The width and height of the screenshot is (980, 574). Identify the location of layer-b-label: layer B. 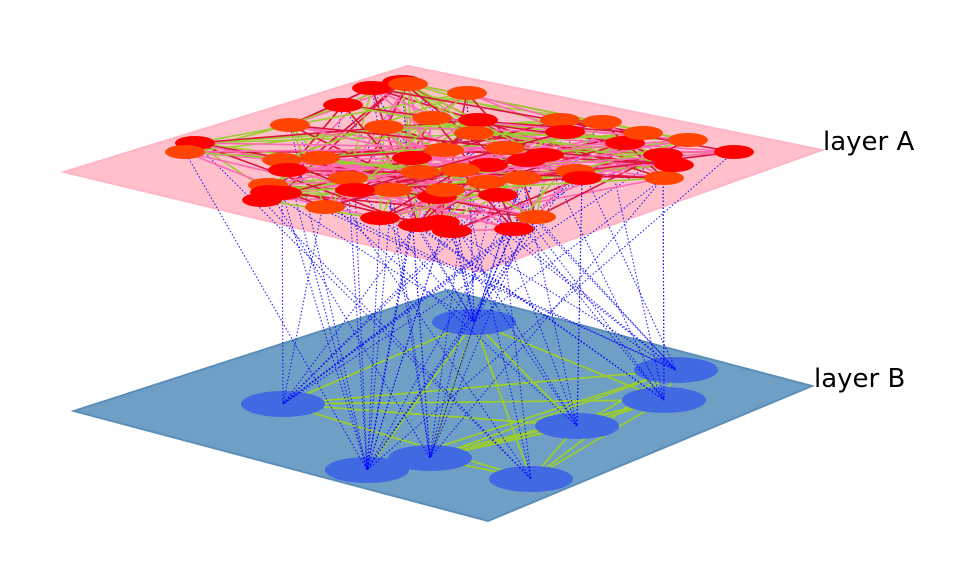
(859, 379).